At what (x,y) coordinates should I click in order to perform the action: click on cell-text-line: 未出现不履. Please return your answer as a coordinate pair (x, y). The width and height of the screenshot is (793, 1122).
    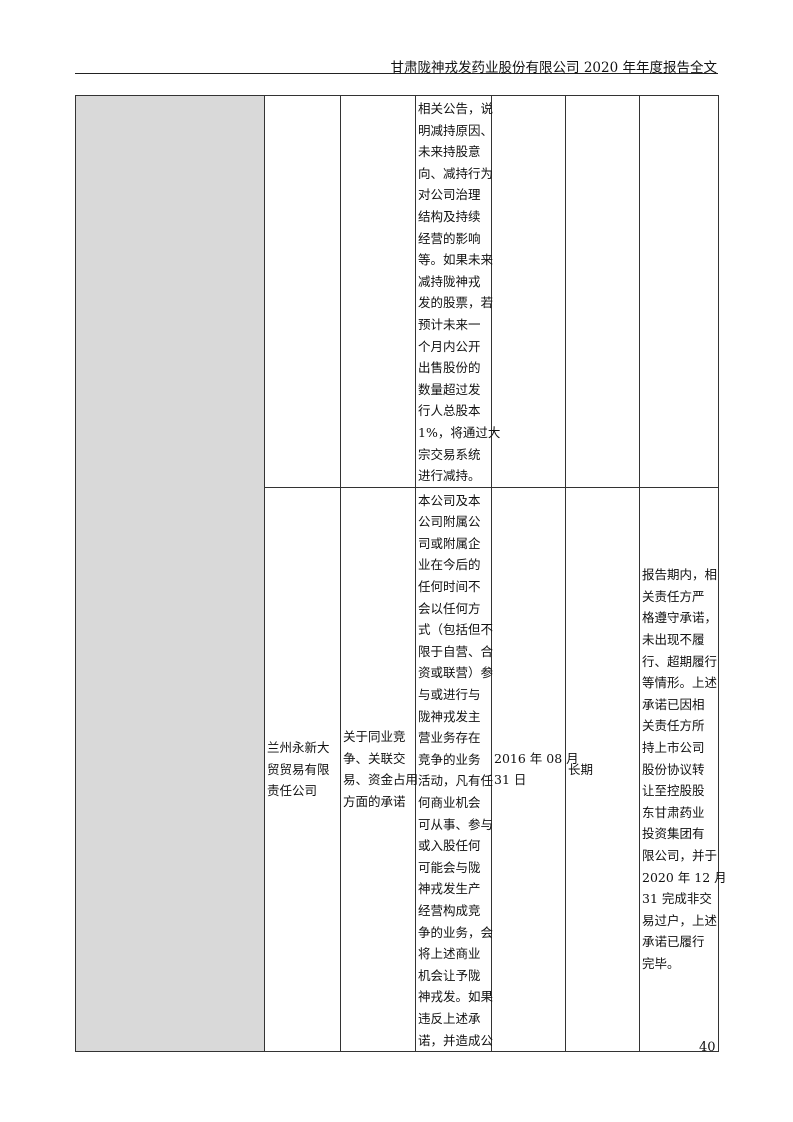
    Looking at the image, I should click on (673, 640).